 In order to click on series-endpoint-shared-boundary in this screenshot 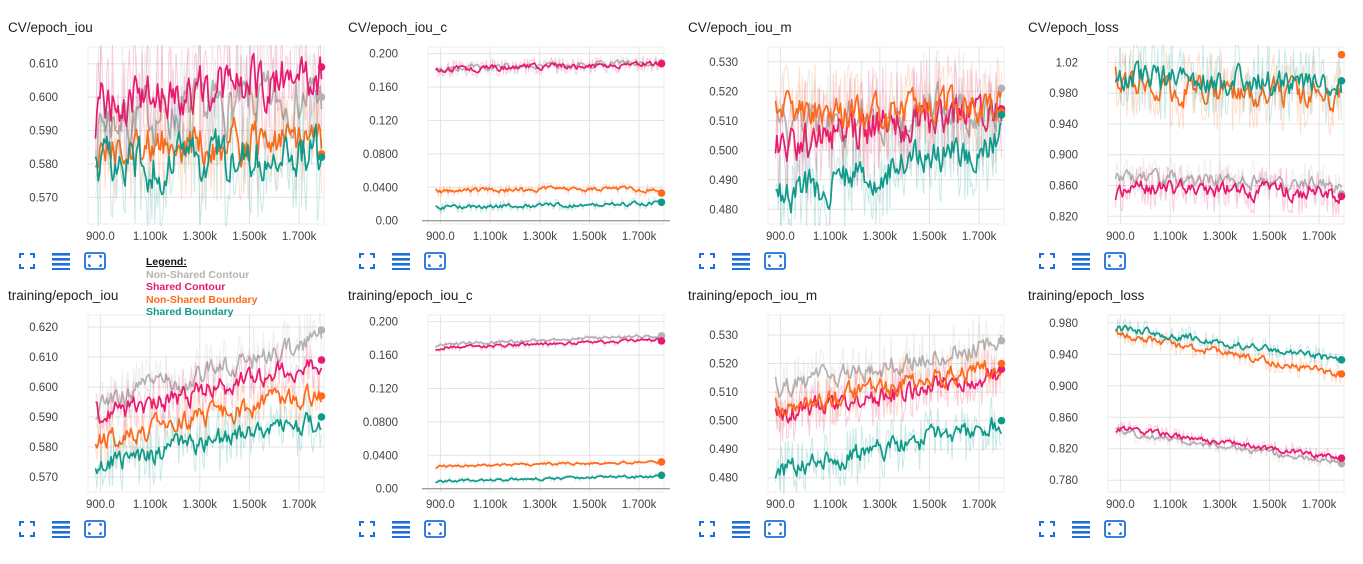, I will do `click(661, 475)`.